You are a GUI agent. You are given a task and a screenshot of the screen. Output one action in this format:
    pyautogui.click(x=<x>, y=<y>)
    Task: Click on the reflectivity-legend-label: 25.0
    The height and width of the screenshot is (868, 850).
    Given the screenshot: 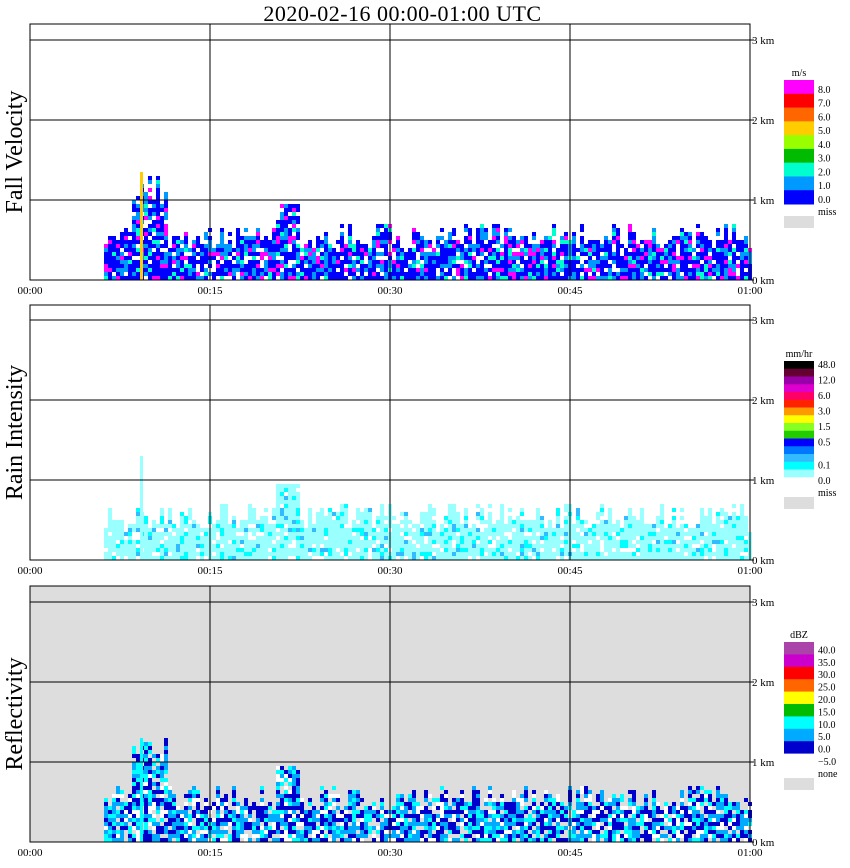 What is the action you would take?
    pyautogui.click(x=827, y=688)
    